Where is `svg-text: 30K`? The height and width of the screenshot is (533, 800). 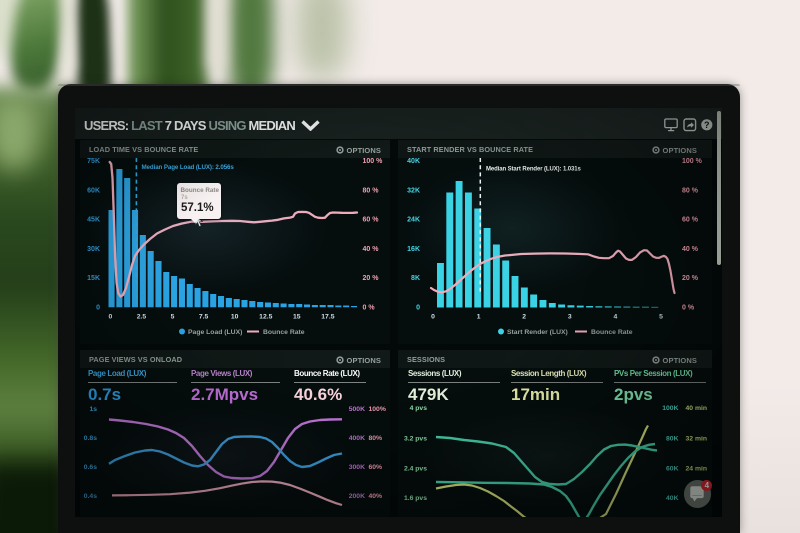 svg-text: 30K is located at coordinates (93, 249).